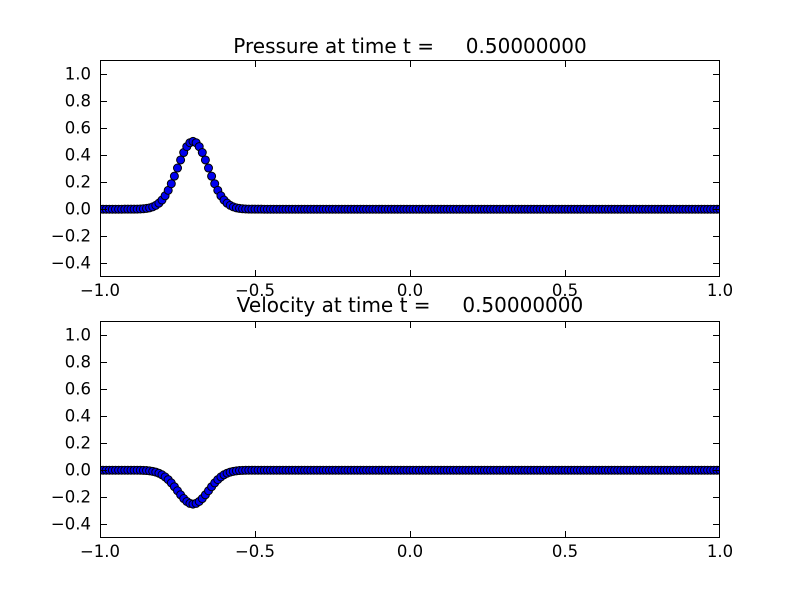  Describe the element at coordinates (410, 175) in the screenshot. I see `pressure-data-line` at that location.